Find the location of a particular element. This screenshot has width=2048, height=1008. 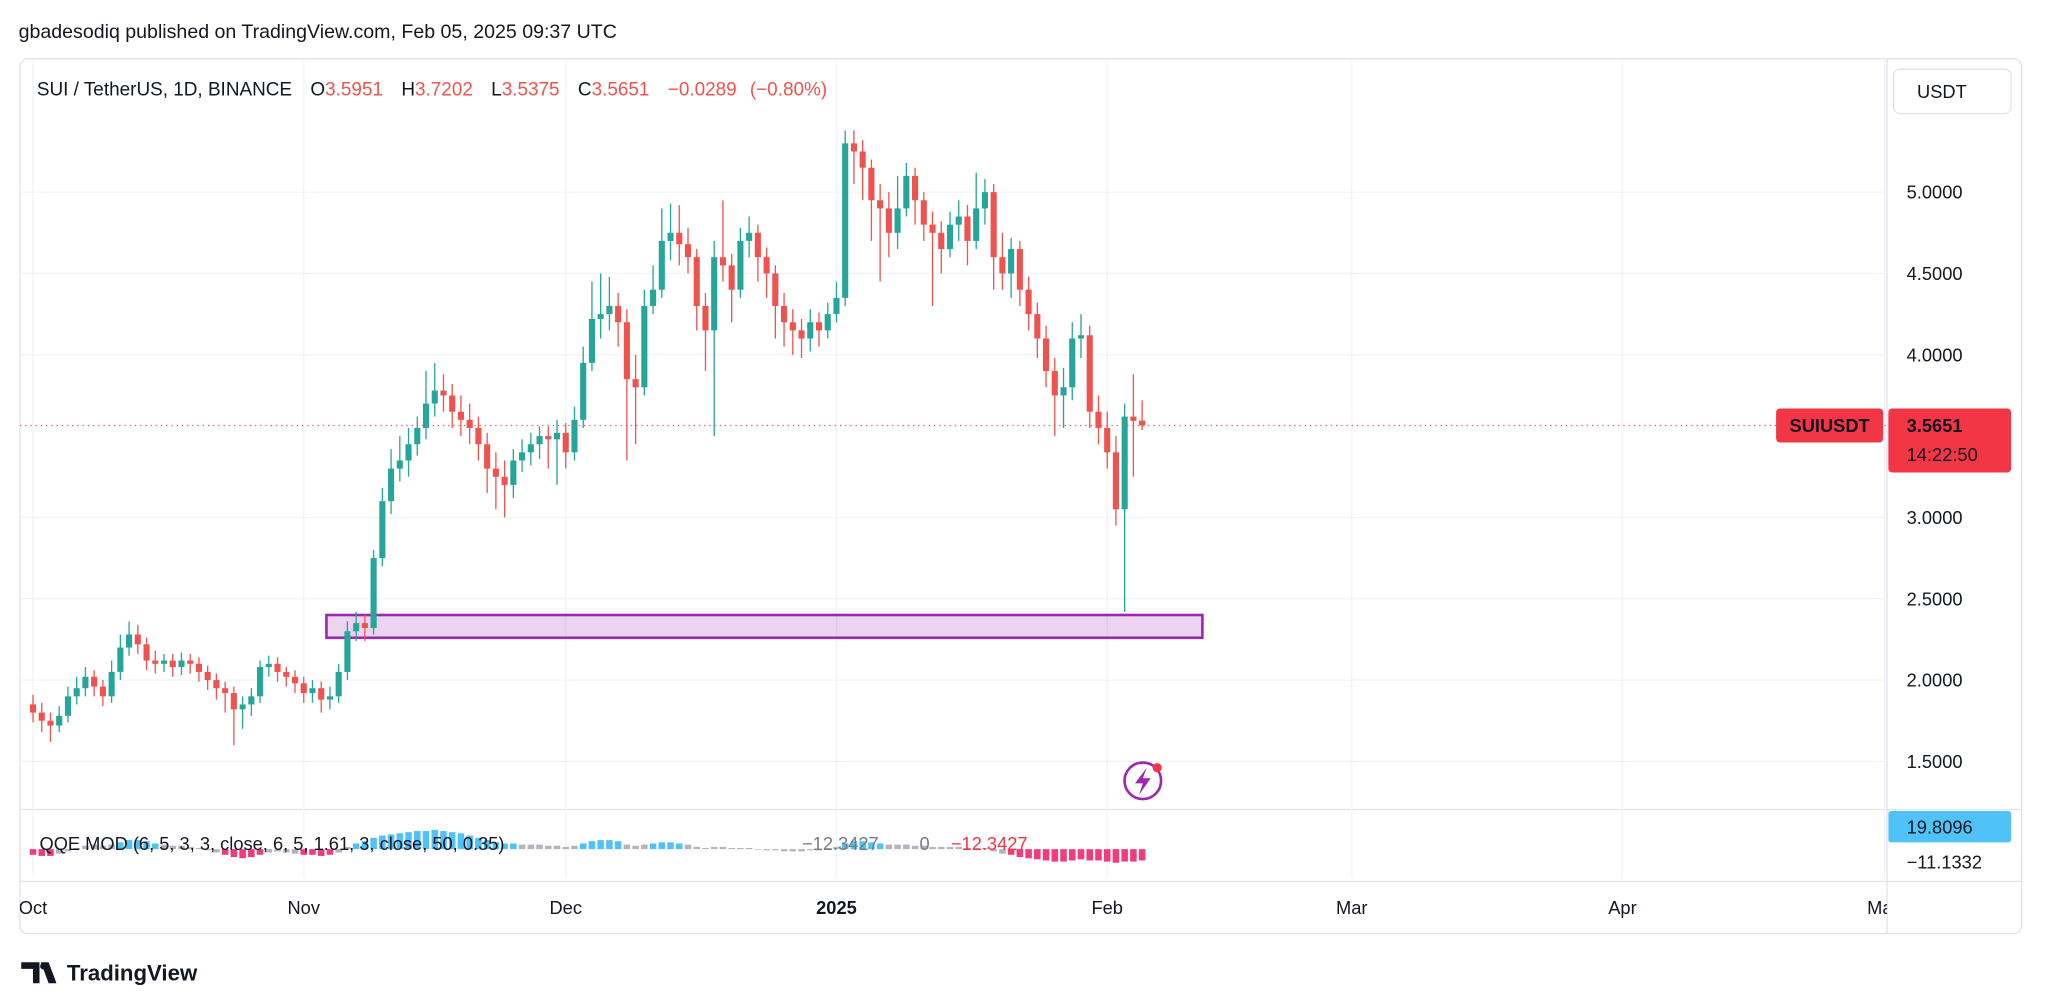

ohlc-value: 3.5375 is located at coordinates (531, 89).